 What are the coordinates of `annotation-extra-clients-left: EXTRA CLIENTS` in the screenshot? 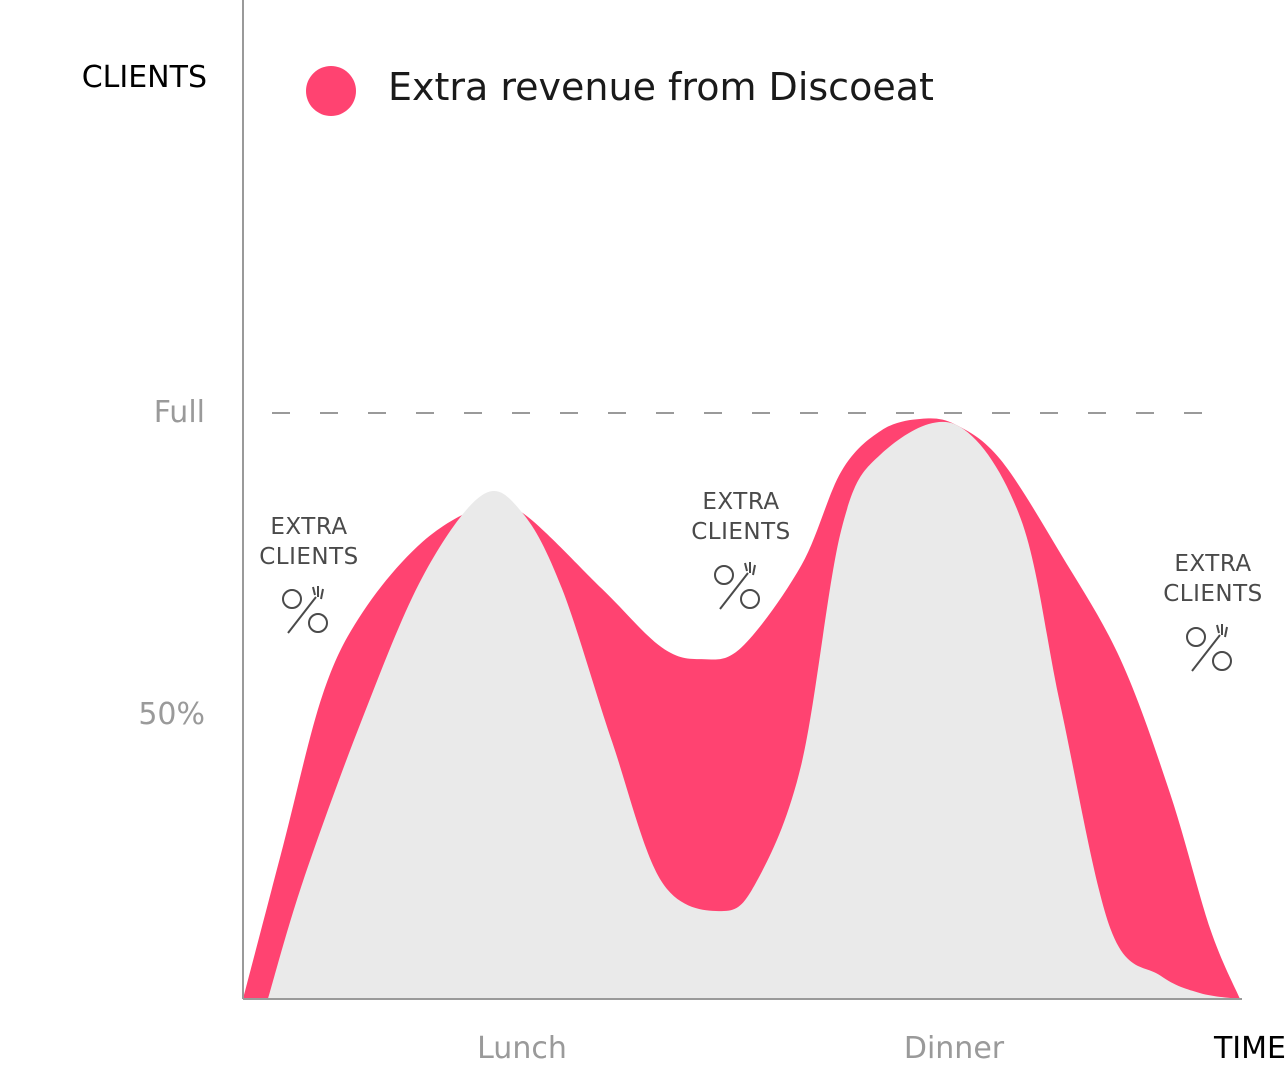 It's located at (309, 574).